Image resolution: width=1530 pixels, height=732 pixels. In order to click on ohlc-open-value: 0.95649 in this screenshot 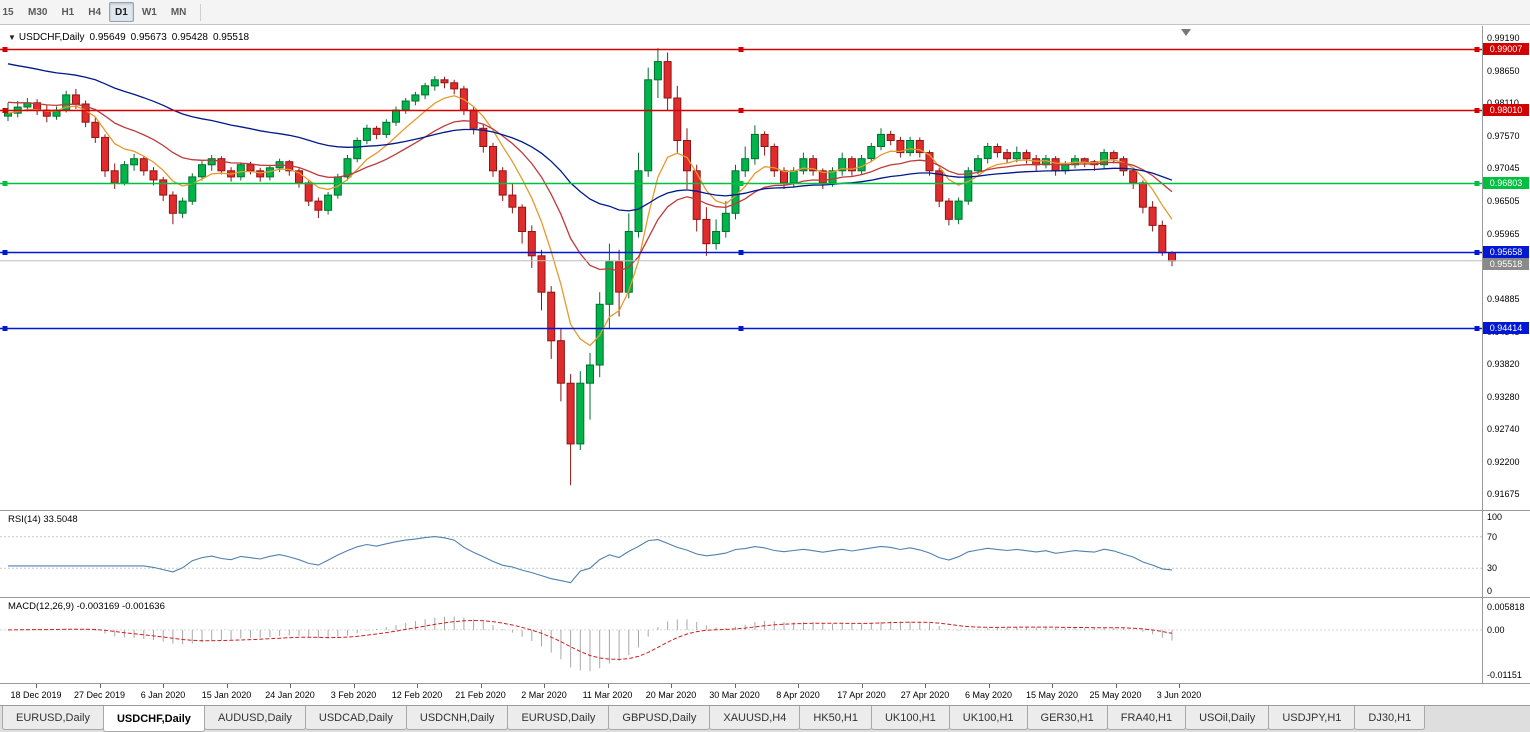, I will do `click(107, 37)`.